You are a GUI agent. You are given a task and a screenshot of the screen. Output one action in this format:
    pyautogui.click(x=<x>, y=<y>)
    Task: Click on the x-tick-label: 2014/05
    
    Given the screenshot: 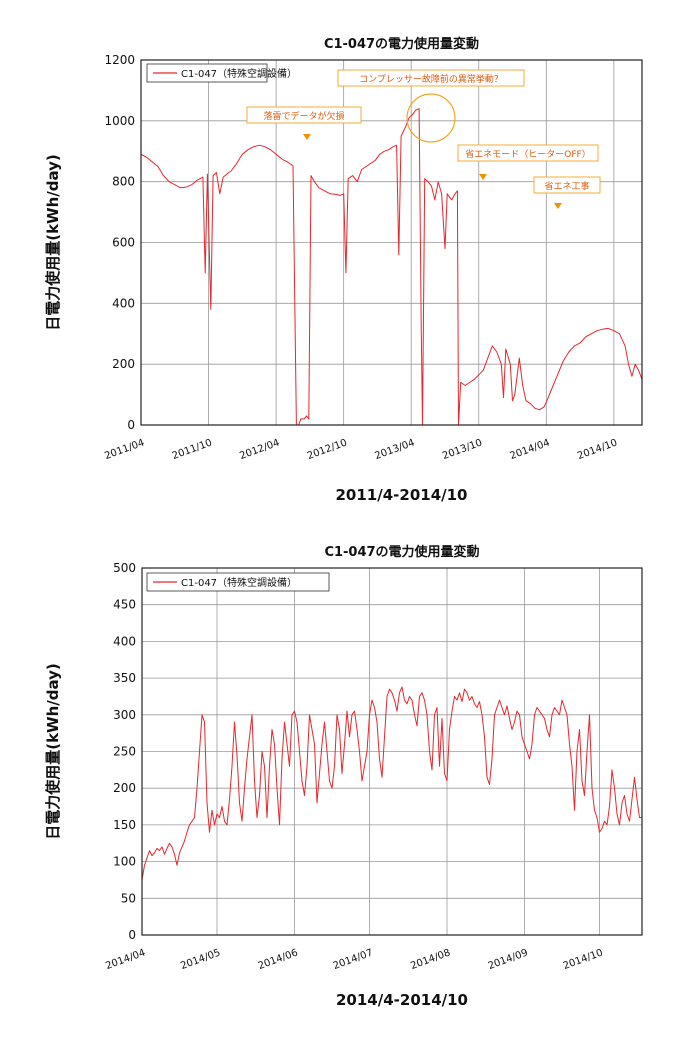 What is the action you would take?
    pyautogui.click(x=200, y=959)
    